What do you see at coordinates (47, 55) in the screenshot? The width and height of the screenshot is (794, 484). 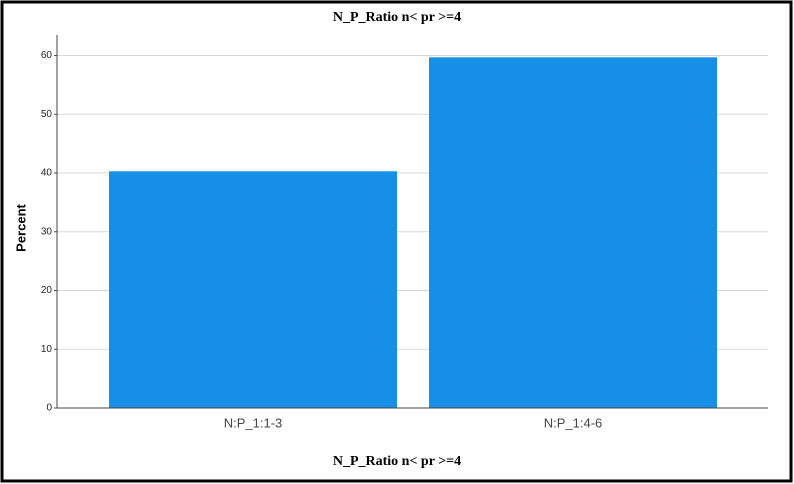 I see `y-tick-label: 60` at bounding box center [47, 55].